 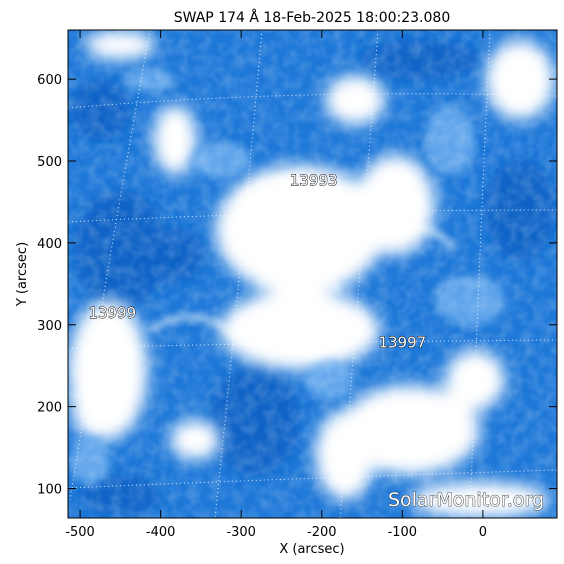 I want to click on y-axis-label: Y (arcsec), so click(x=22, y=274).